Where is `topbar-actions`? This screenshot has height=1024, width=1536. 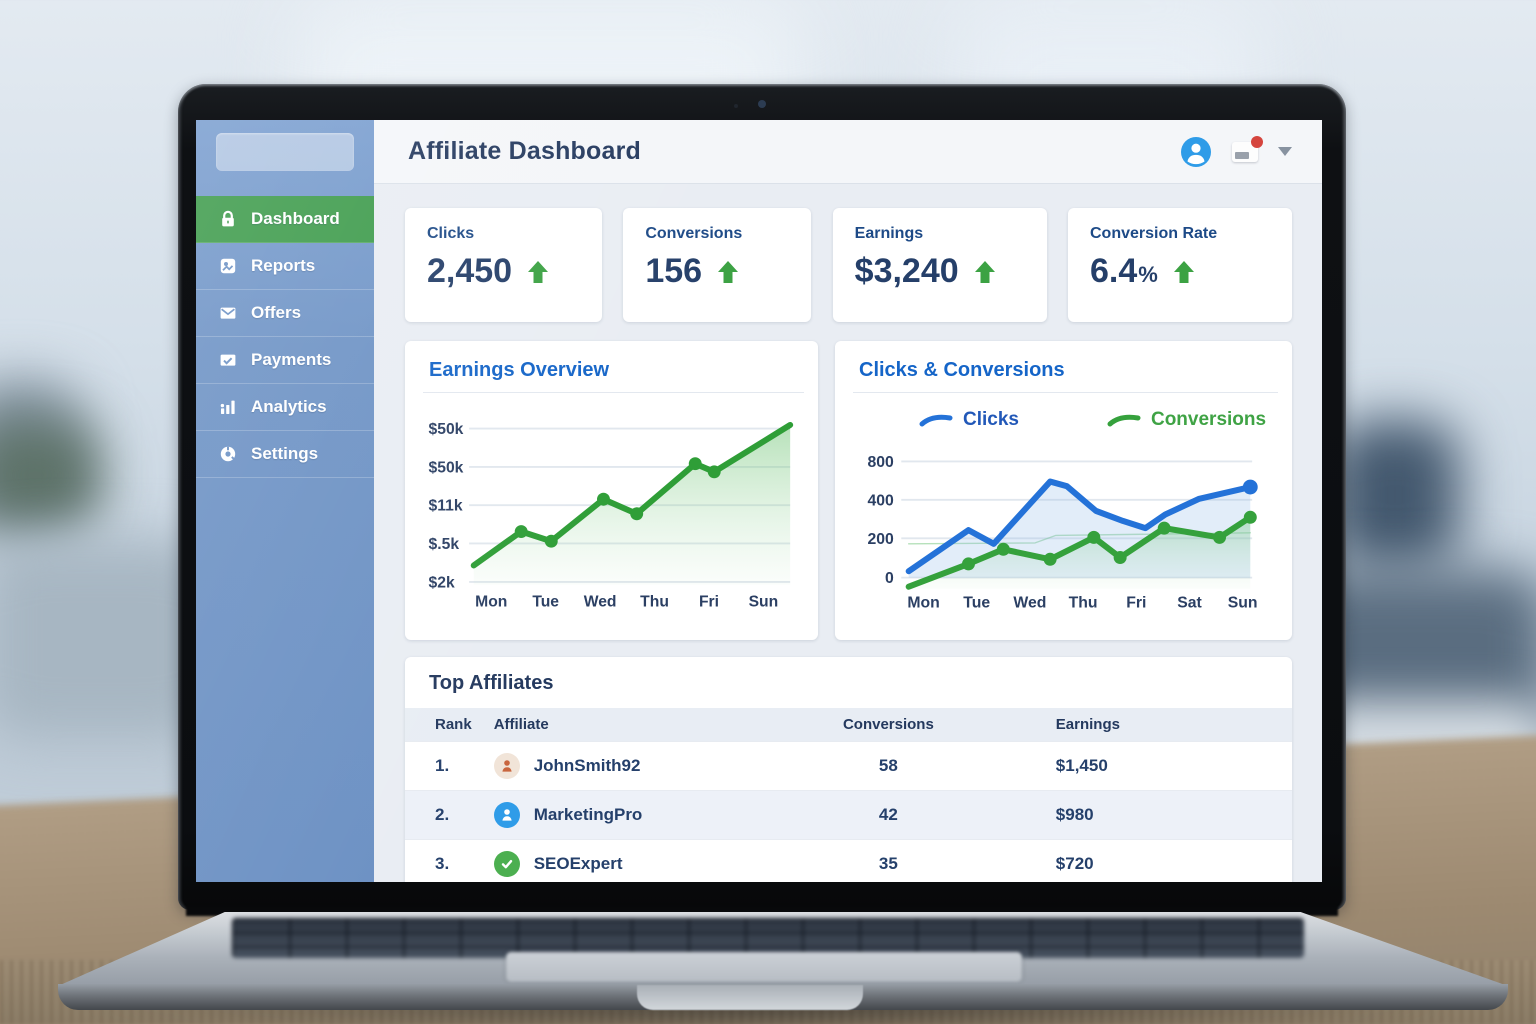 topbar-actions is located at coordinates (1236, 151).